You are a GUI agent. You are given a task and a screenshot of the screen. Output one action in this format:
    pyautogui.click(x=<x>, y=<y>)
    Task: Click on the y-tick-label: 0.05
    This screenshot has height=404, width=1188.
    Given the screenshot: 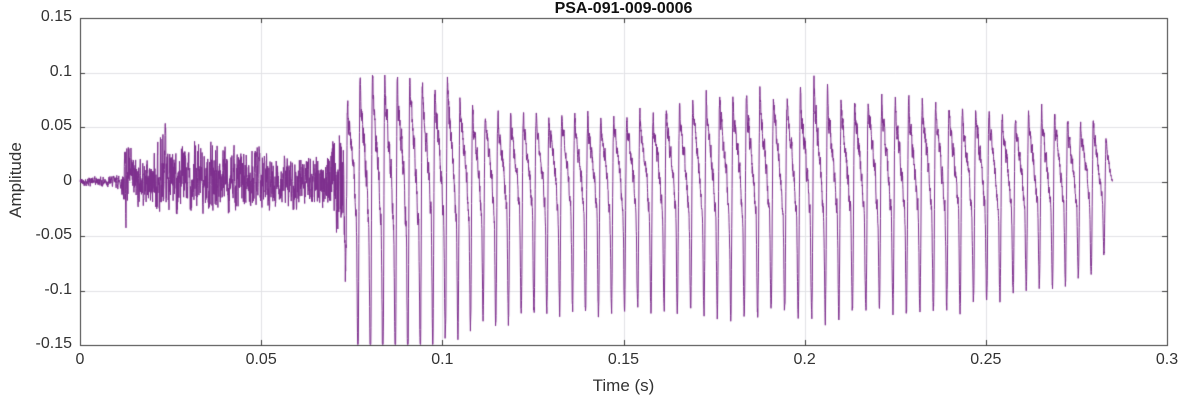 What is the action you would take?
    pyautogui.click(x=56, y=125)
    